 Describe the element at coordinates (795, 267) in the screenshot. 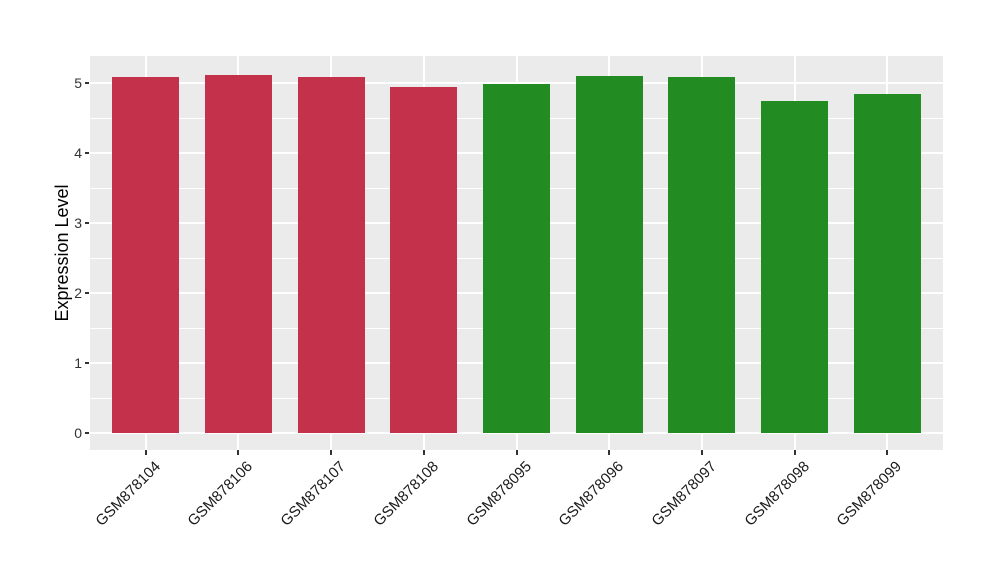

I see `bar-GSM878098` at that location.